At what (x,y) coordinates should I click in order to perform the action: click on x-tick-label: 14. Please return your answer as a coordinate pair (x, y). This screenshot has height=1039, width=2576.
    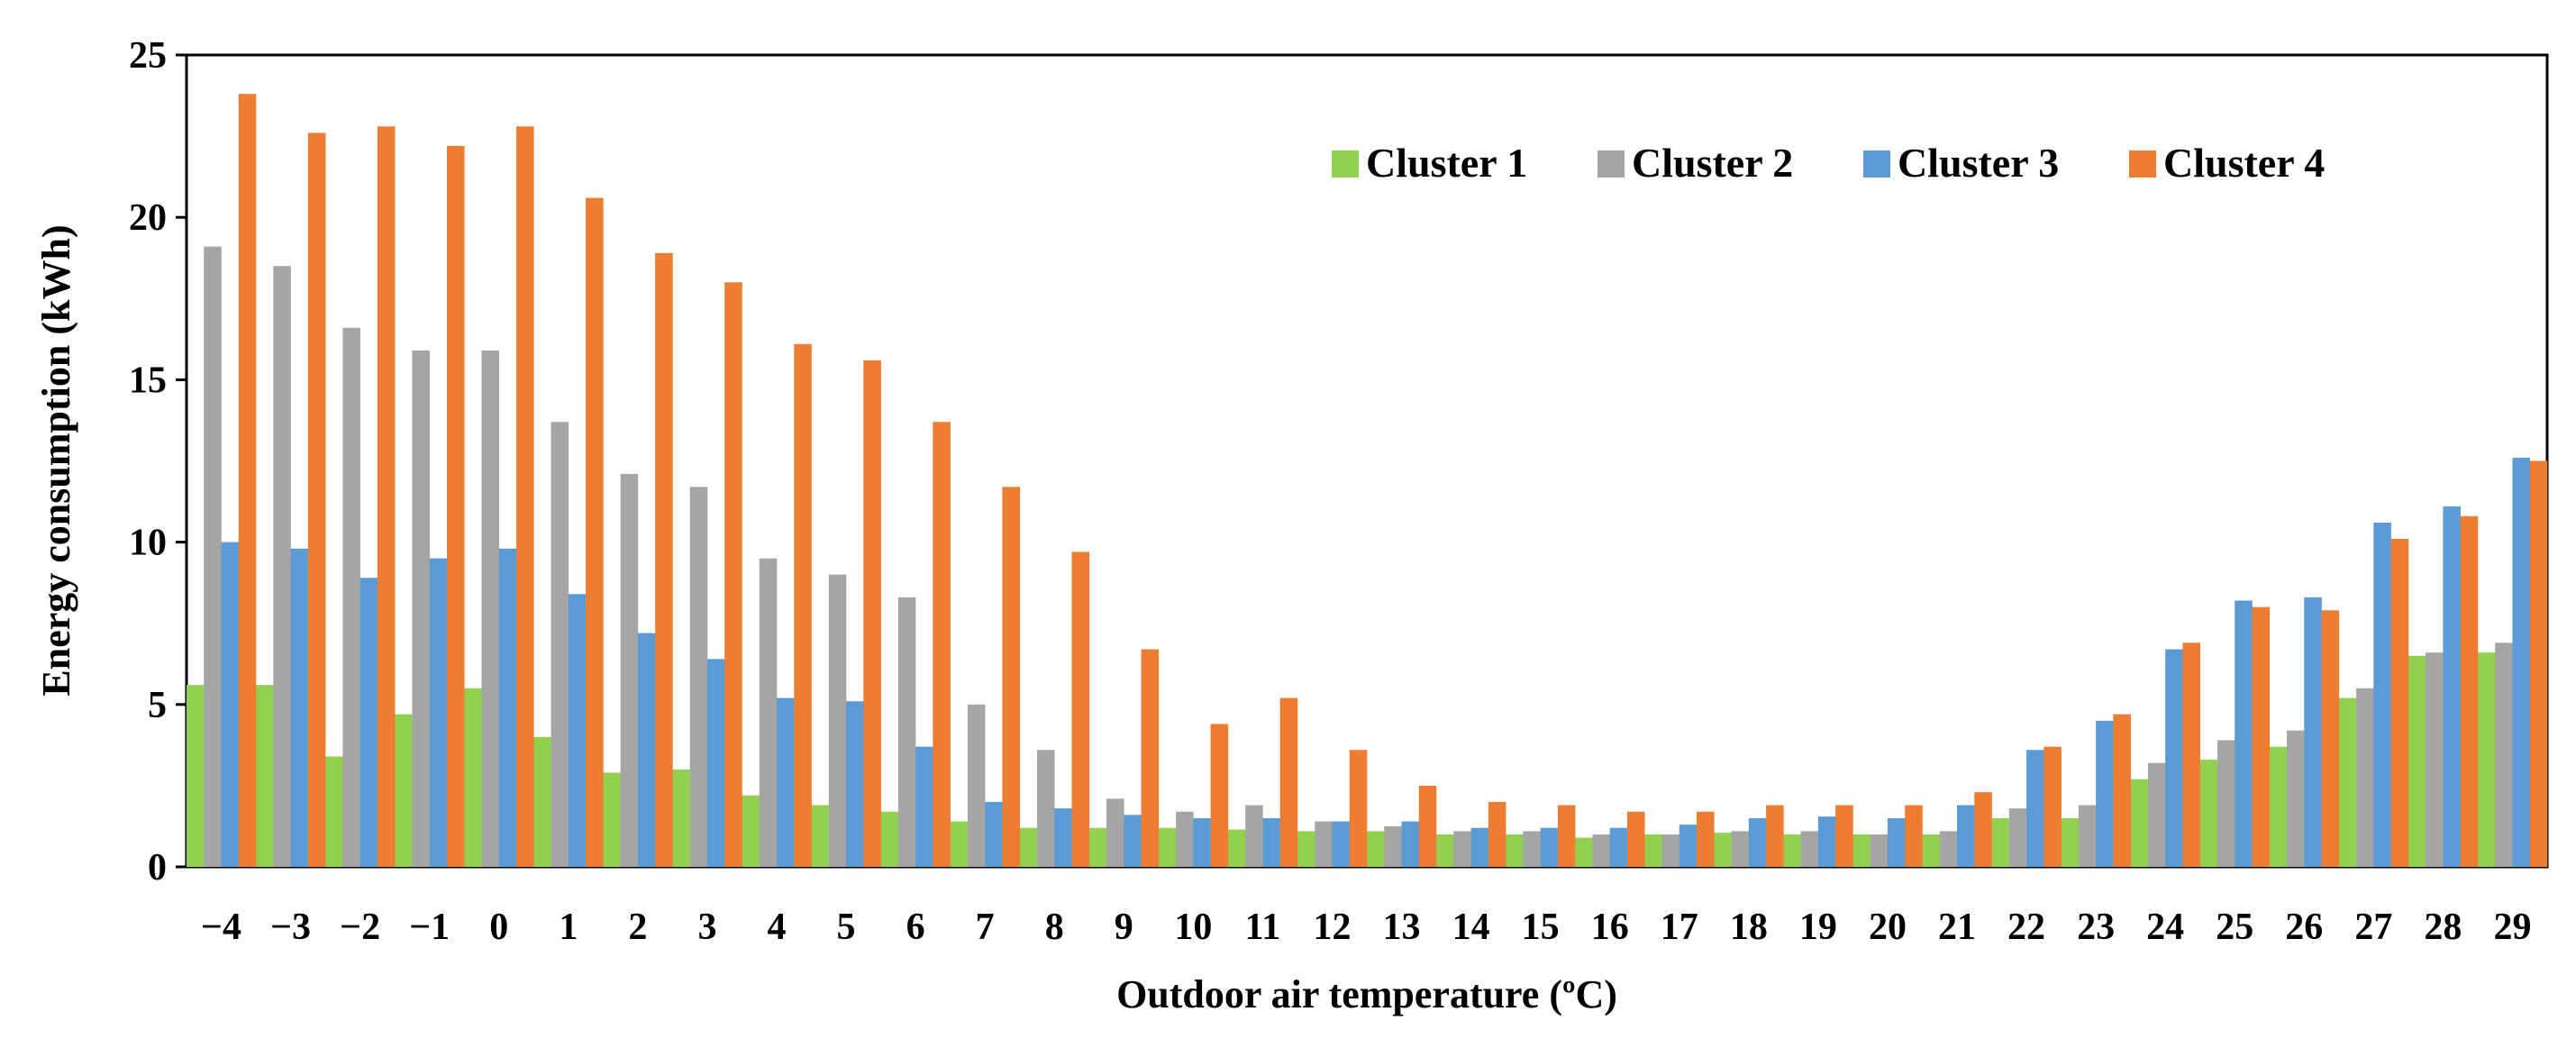
    Looking at the image, I should click on (1471, 928).